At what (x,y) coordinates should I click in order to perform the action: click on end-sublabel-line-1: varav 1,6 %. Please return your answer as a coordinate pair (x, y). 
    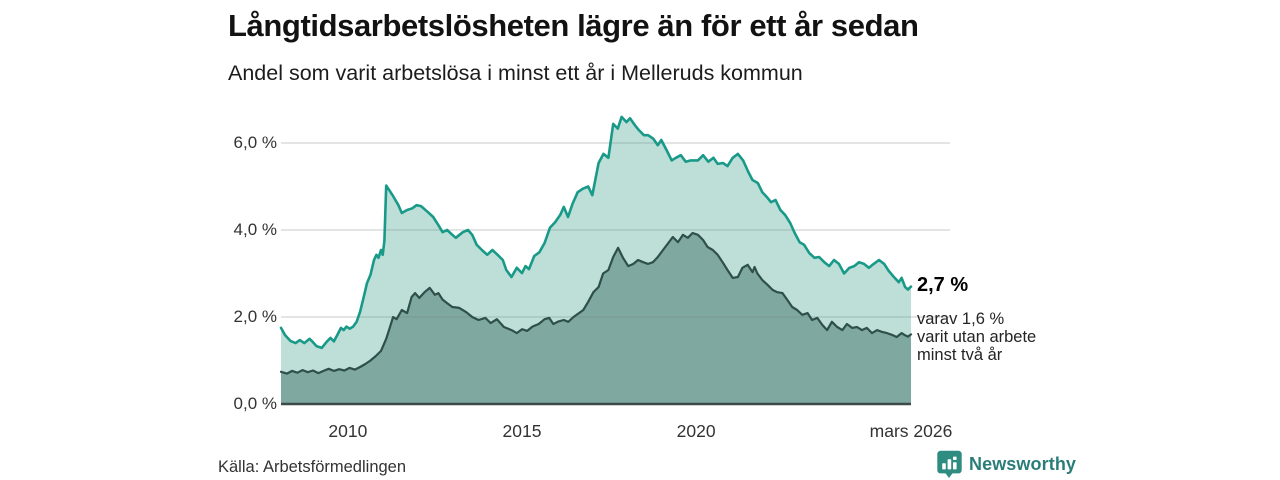
    Looking at the image, I should click on (961, 319).